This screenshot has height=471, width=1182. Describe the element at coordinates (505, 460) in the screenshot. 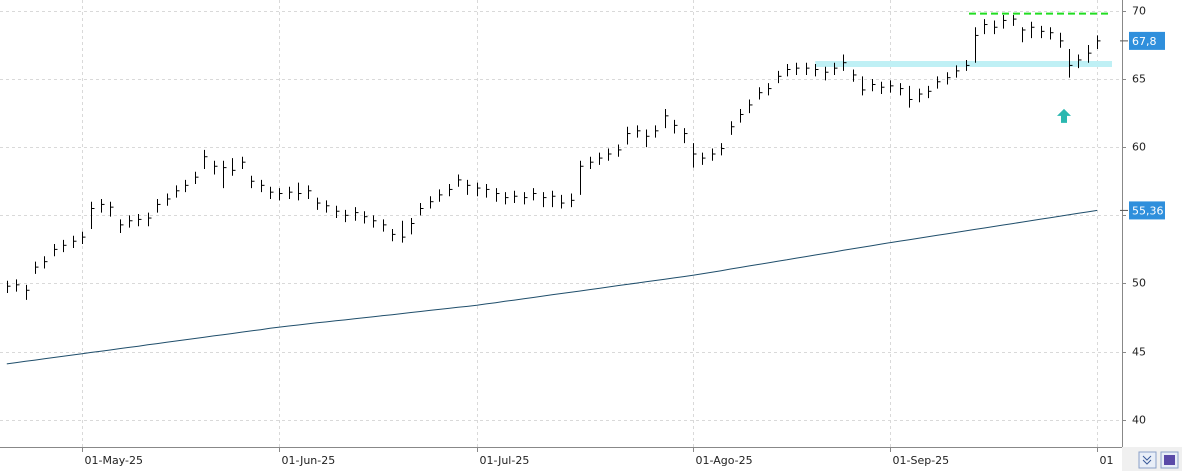

I see `x-tick-label: 01-Jul-25` at that location.